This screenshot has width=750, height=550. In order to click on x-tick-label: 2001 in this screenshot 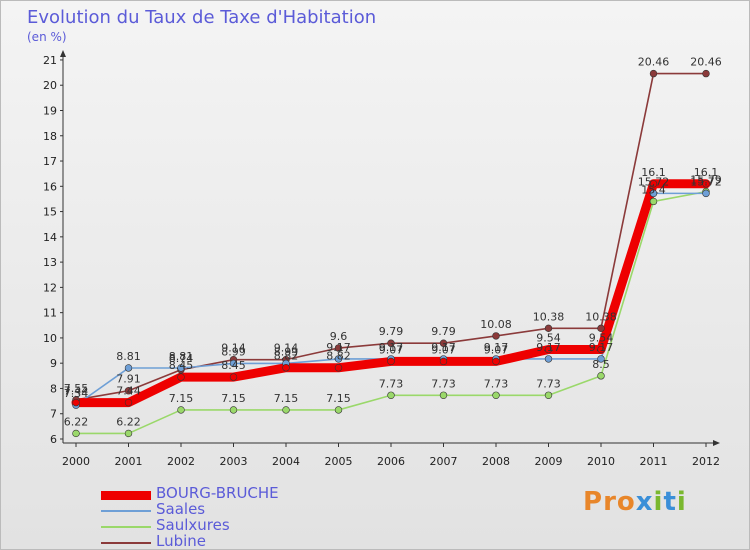, I will do `click(129, 461)`.